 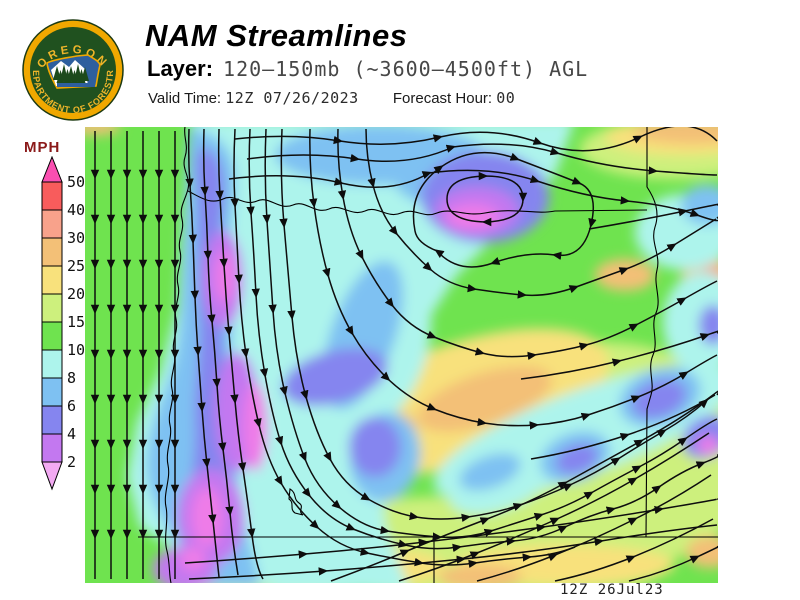 What do you see at coordinates (42, 147) in the screenshot?
I see `legend-title: MPH` at bounding box center [42, 147].